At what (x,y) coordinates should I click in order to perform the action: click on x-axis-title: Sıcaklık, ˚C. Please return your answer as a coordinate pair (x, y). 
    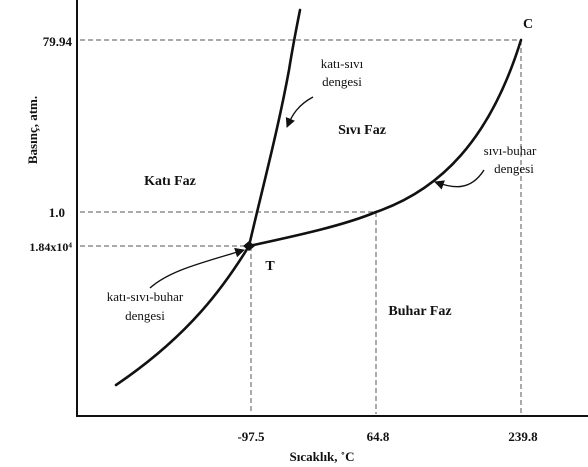
    Looking at the image, I should click on (321, 456).